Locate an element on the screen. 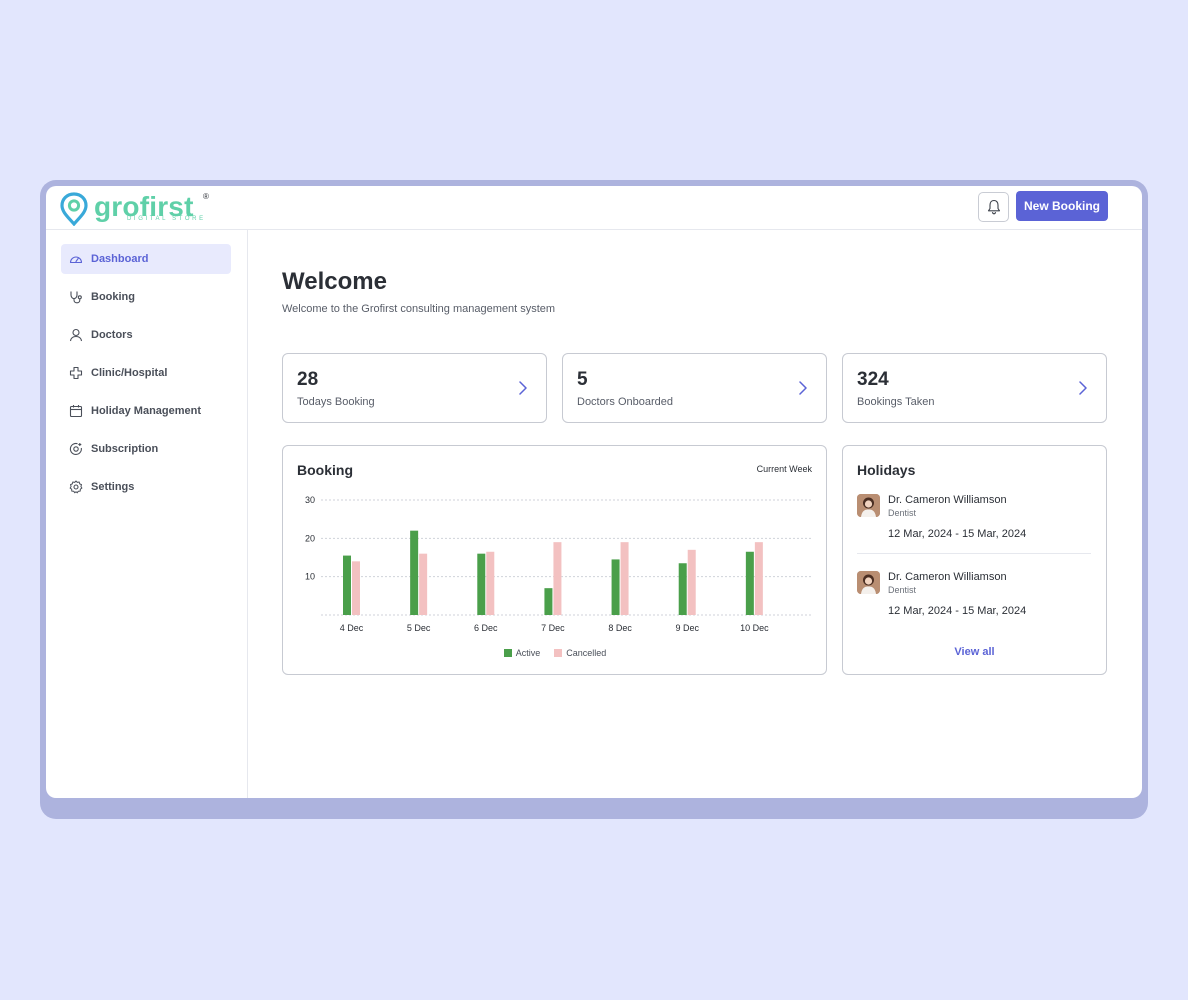 The image size is (1188, 1000). stat-label: Doctors Onboarded is located at coordinates (625, 402).